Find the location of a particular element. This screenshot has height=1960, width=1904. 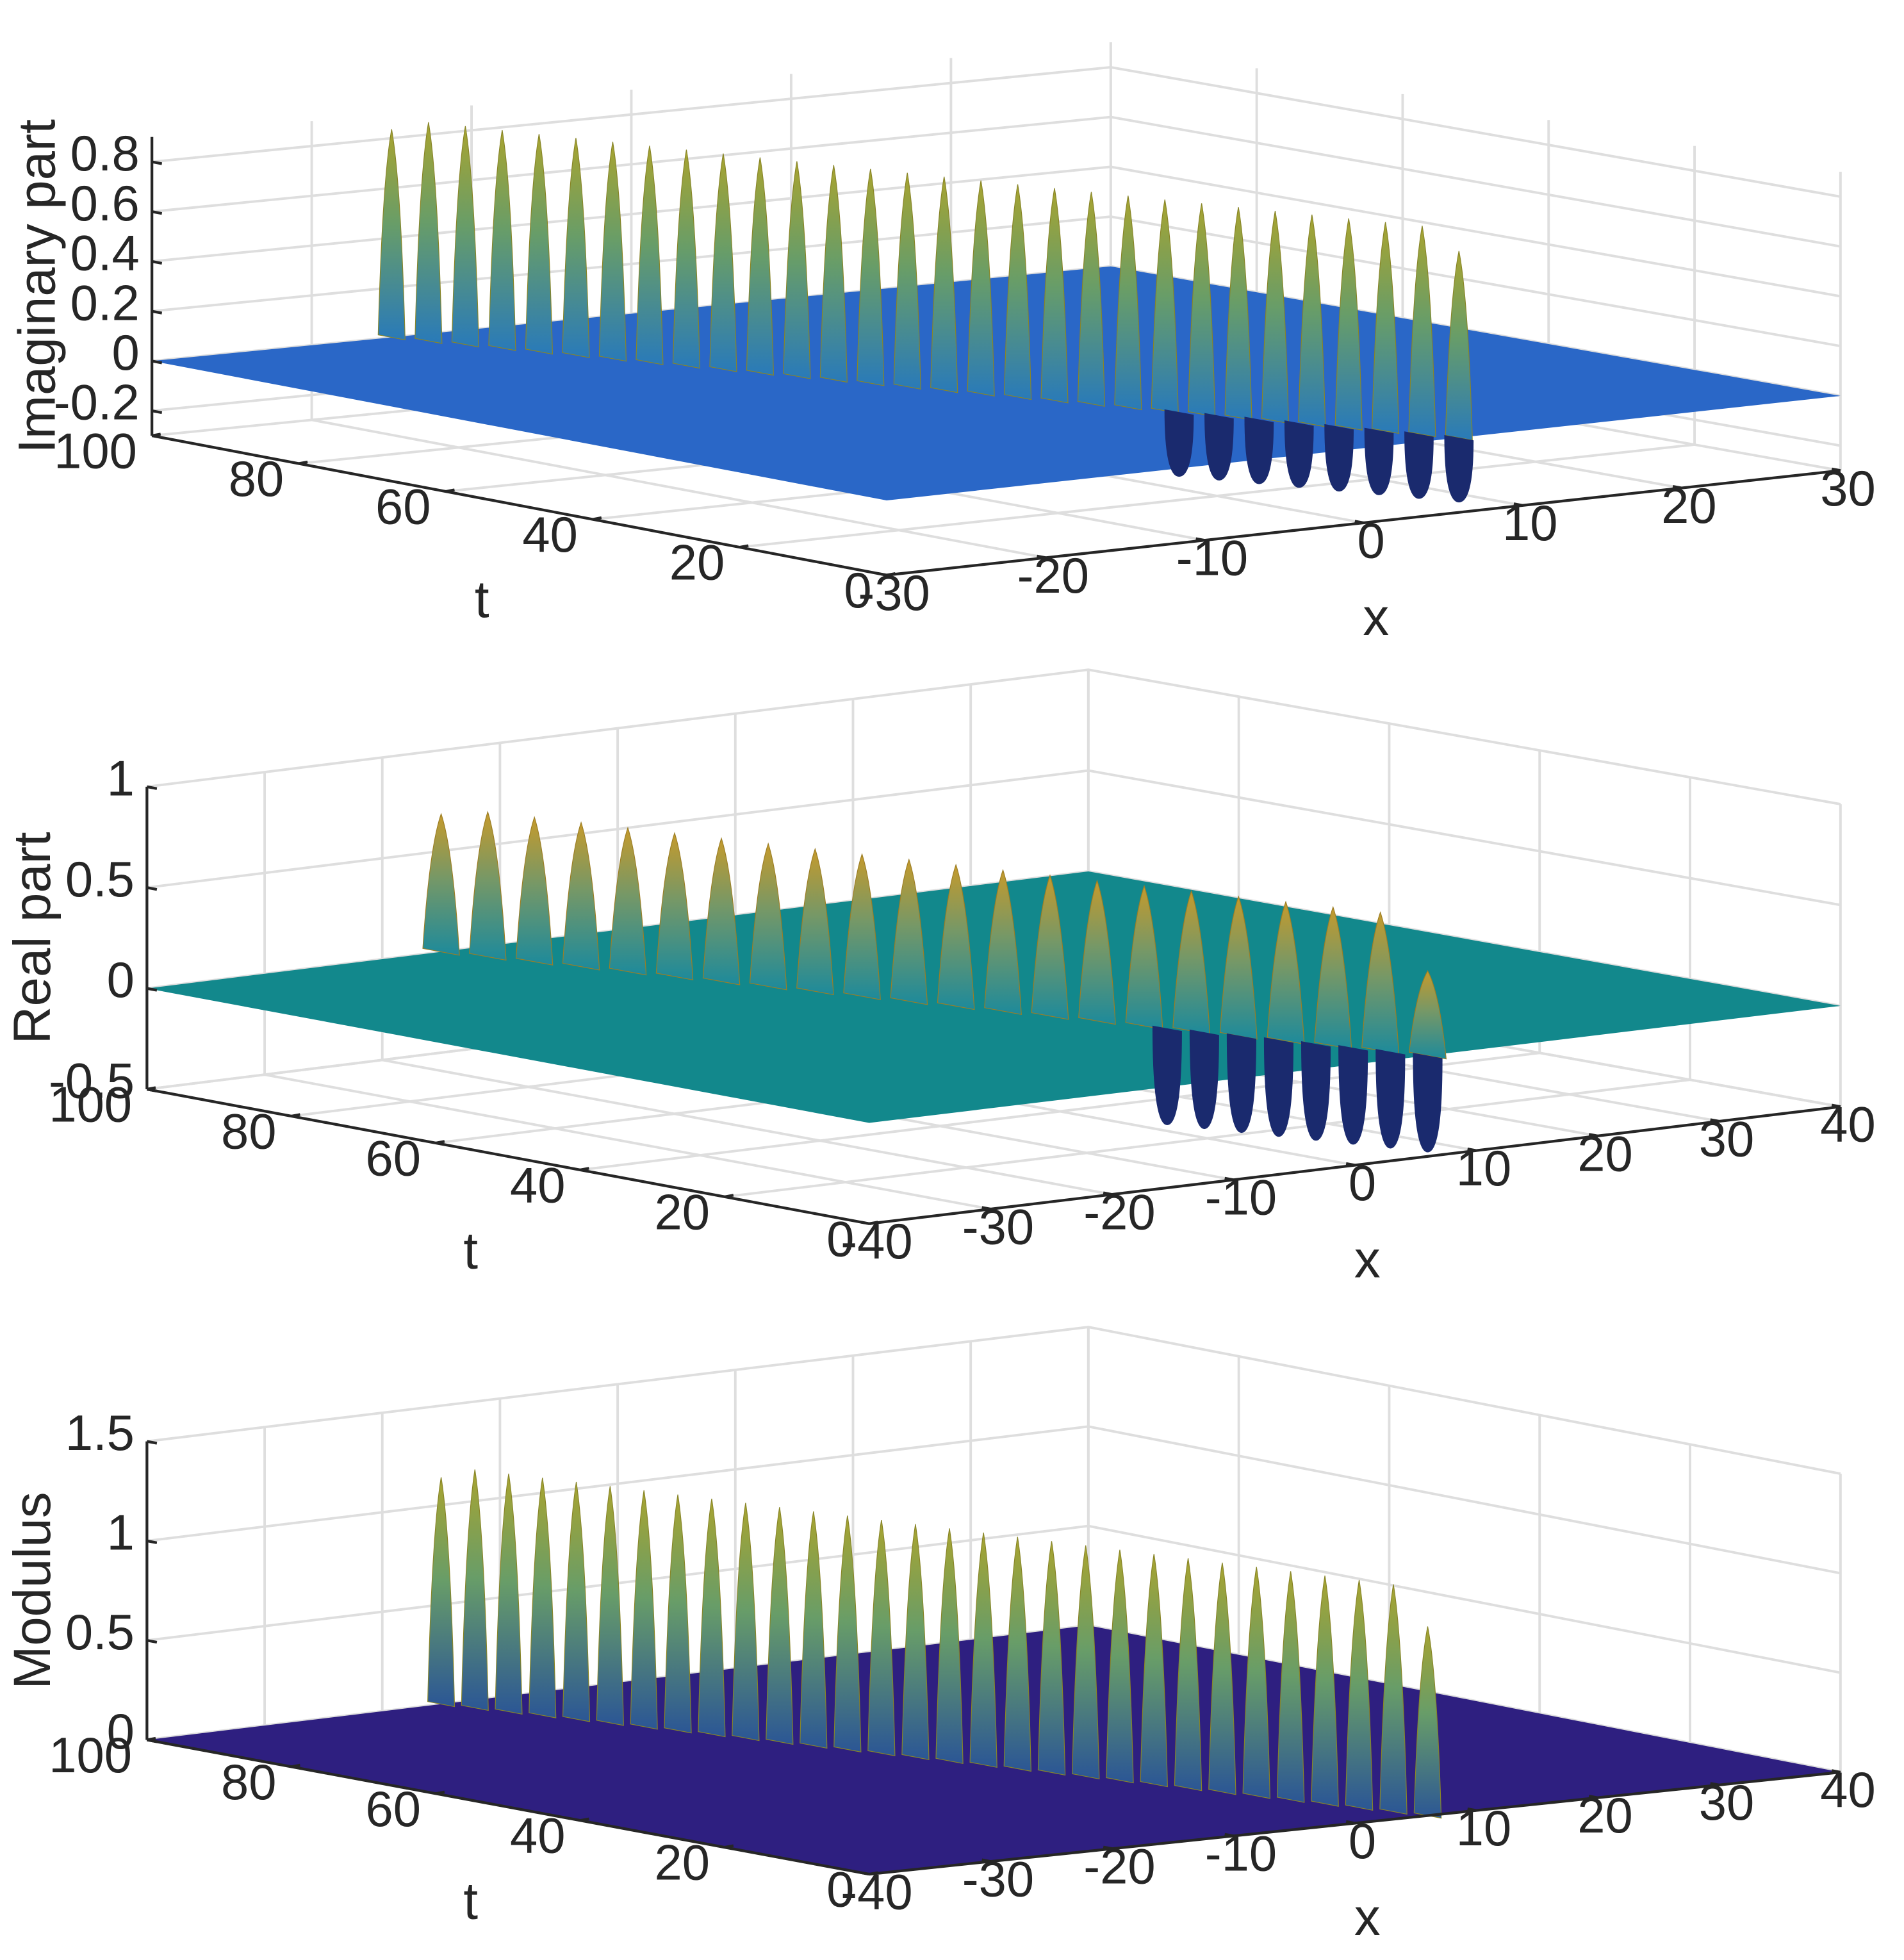

z-tick-label: -0.2 is located at coordinates (97, 403).